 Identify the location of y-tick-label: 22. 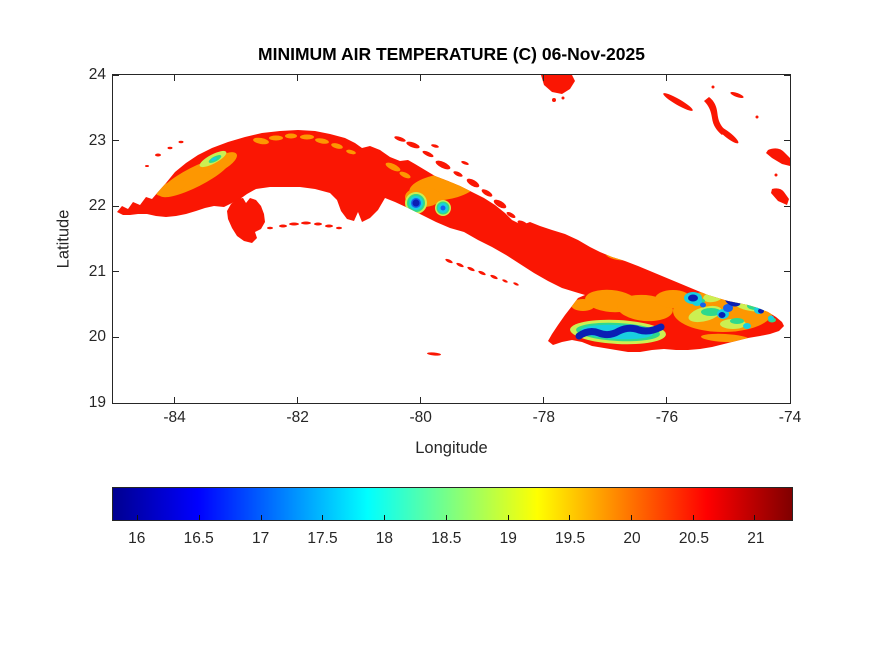
(97, 206).